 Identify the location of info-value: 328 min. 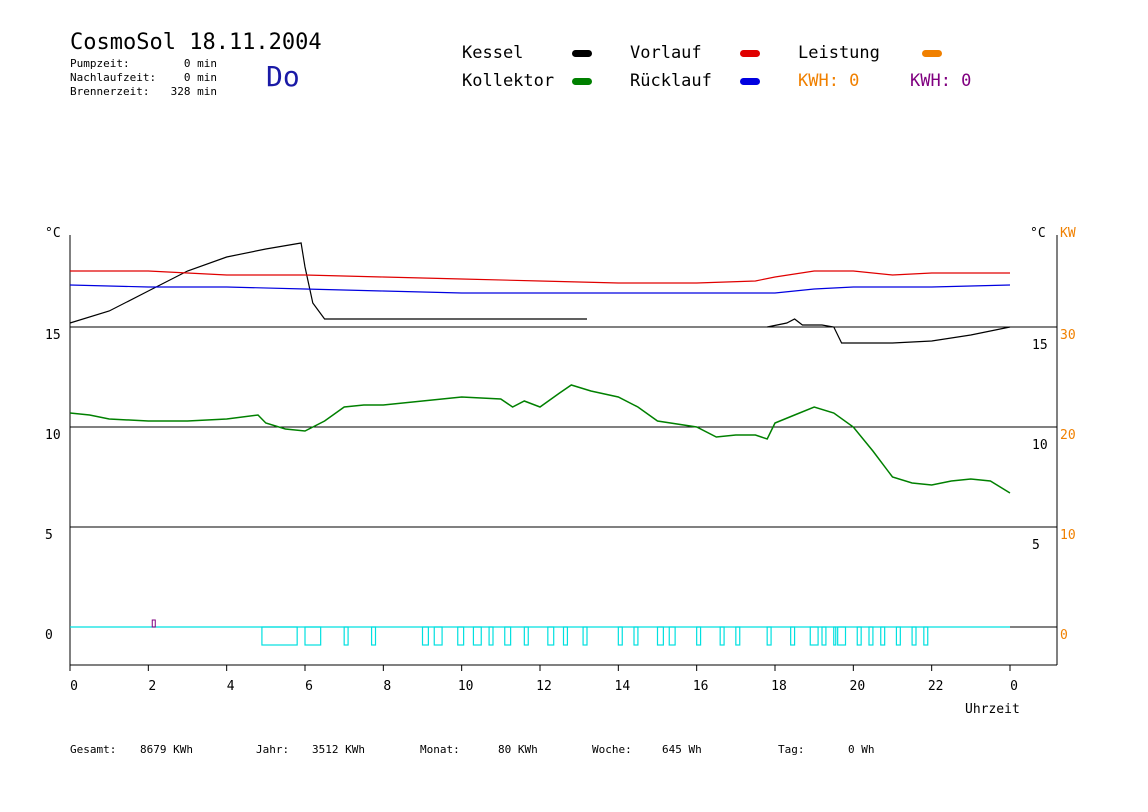
(193, 91).